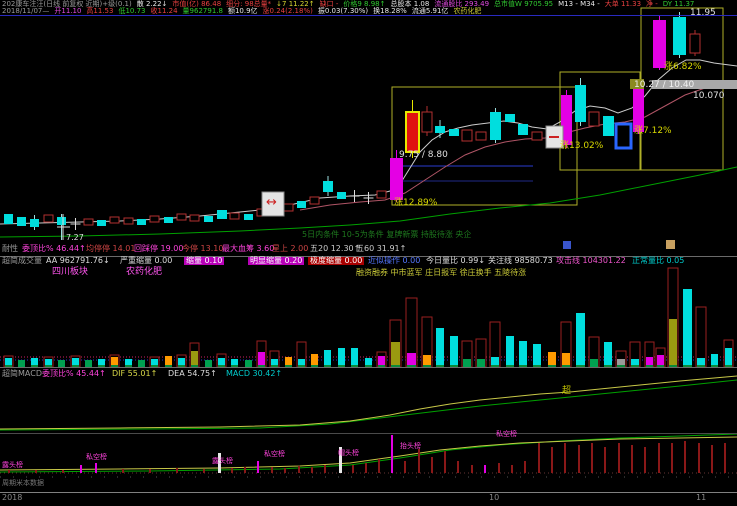  I want to click on header-token: DY 11.37, so click(678, 4).